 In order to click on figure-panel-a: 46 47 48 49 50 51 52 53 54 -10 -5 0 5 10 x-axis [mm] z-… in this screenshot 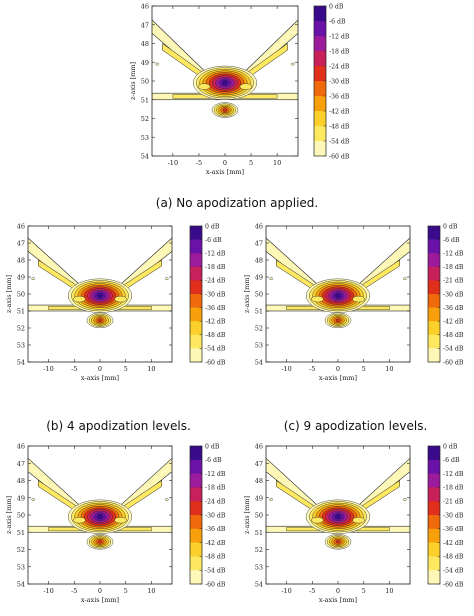, I will do `click(238, 89)`.